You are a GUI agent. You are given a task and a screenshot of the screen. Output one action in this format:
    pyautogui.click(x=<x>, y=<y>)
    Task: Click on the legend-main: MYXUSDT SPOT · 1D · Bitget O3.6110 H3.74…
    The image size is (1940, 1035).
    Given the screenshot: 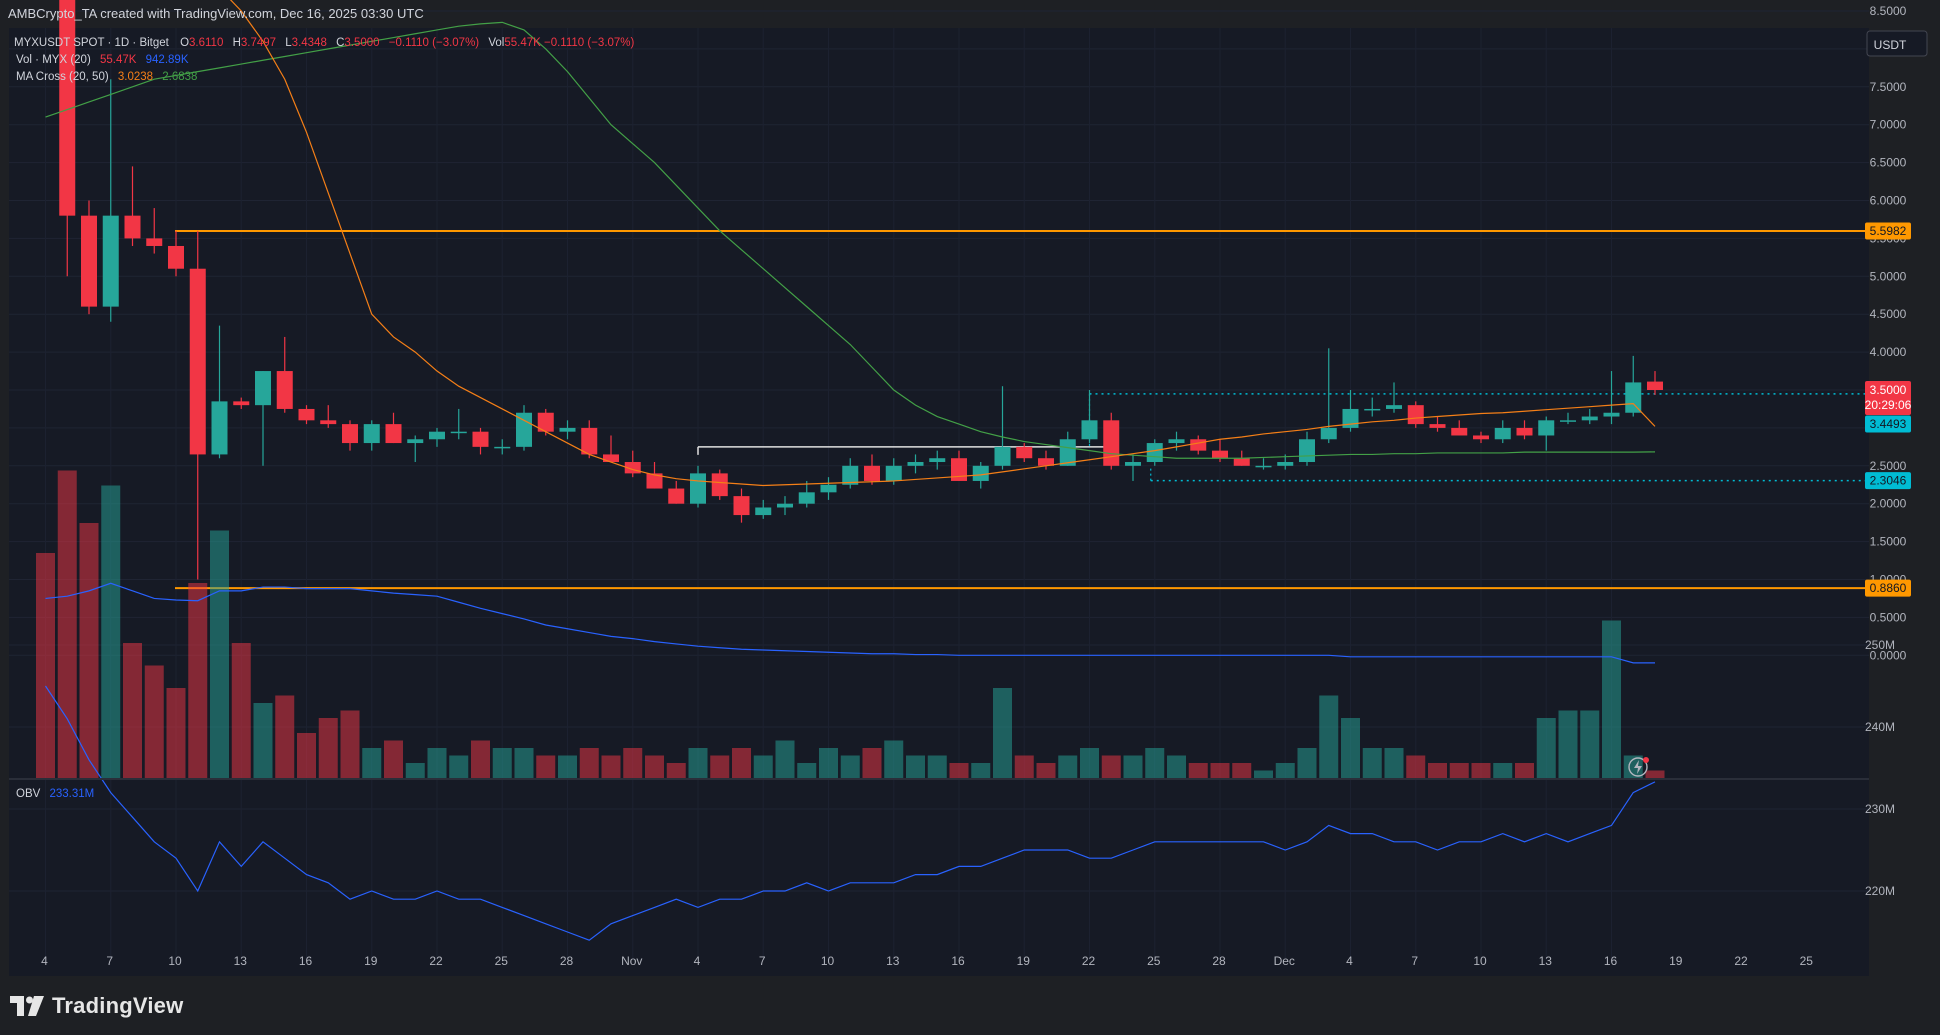 What is the action you would take?
    pyautogui.click(x=324, y=43)
    